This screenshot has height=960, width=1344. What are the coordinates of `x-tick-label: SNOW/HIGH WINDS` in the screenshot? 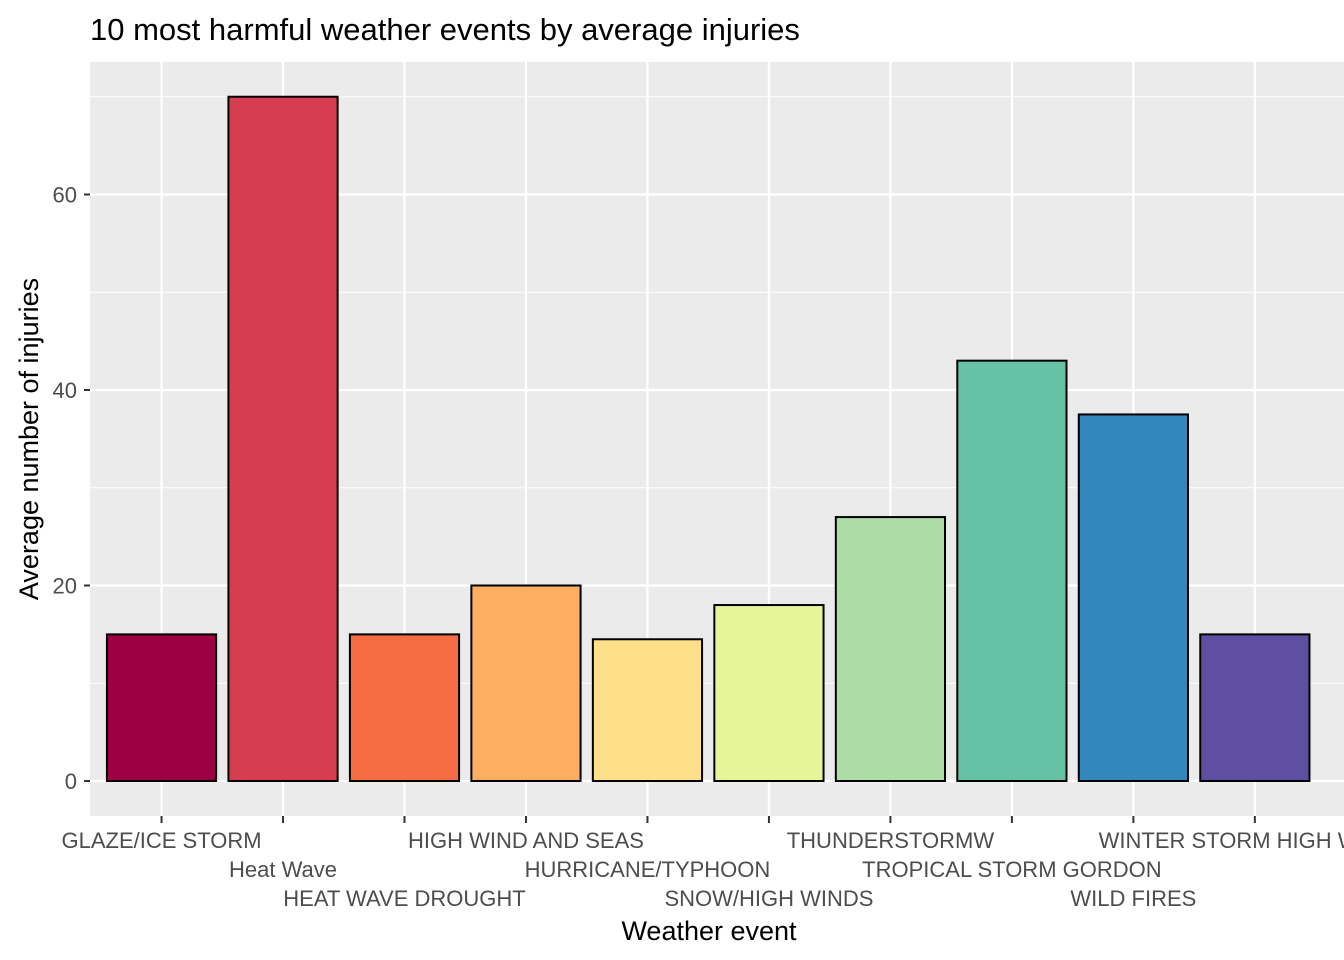 It's located at (768, 898).